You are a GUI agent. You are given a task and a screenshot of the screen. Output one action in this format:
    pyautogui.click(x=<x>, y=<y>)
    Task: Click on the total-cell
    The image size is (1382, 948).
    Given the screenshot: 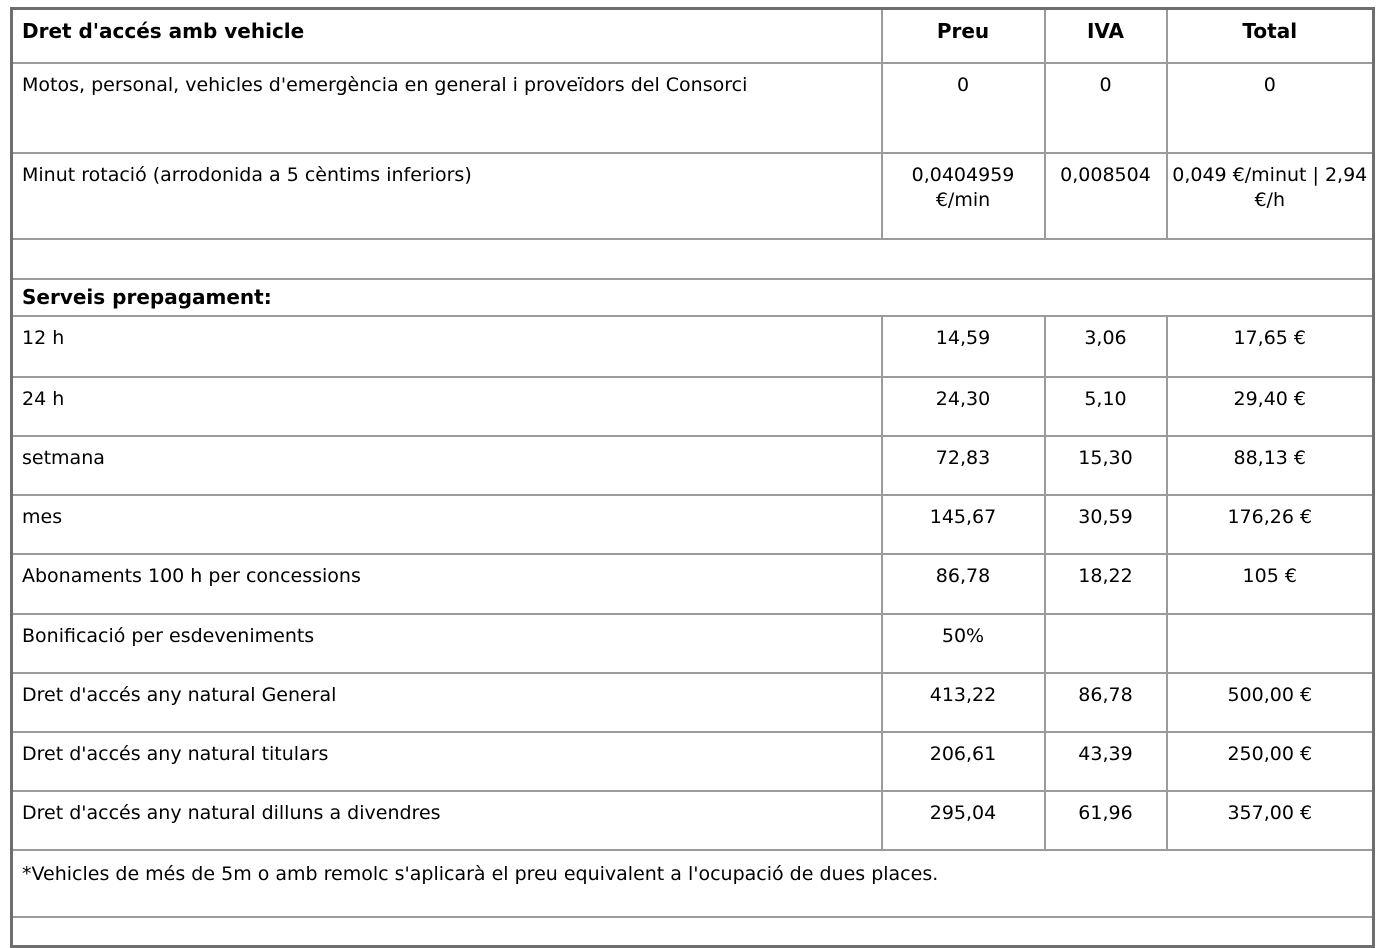 What is the action you would take?
    pyautogui.click(x=1270, y=643)
    